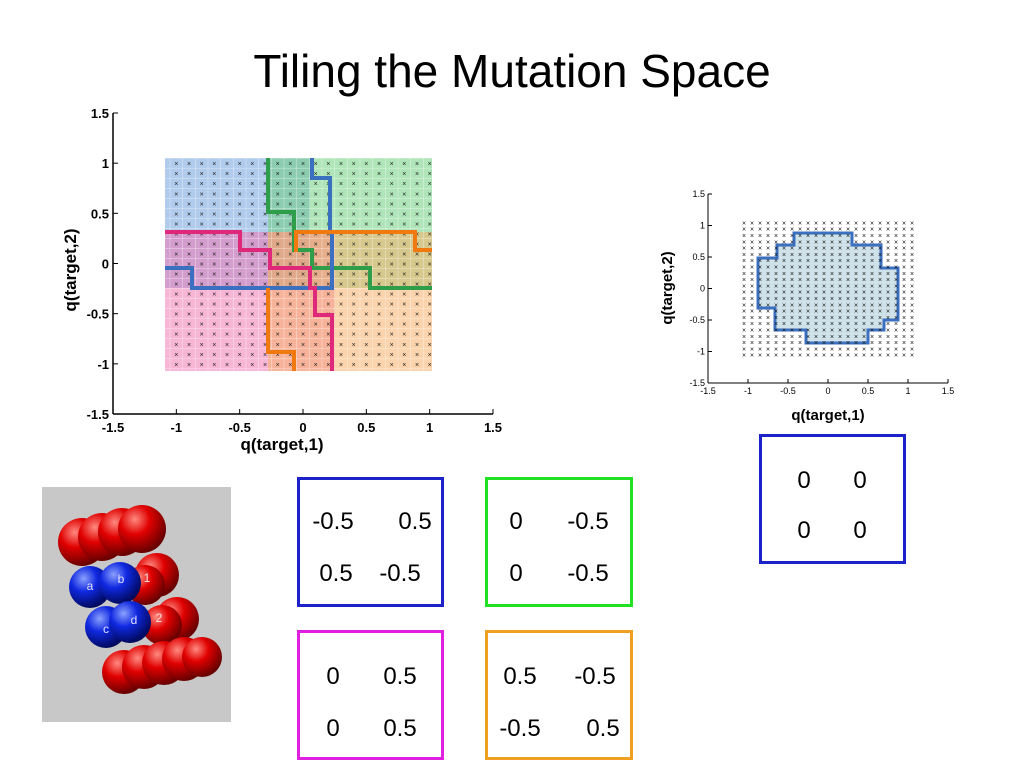  I want to click on matrix-magenta-r2c1: 0, so click(333, 728).